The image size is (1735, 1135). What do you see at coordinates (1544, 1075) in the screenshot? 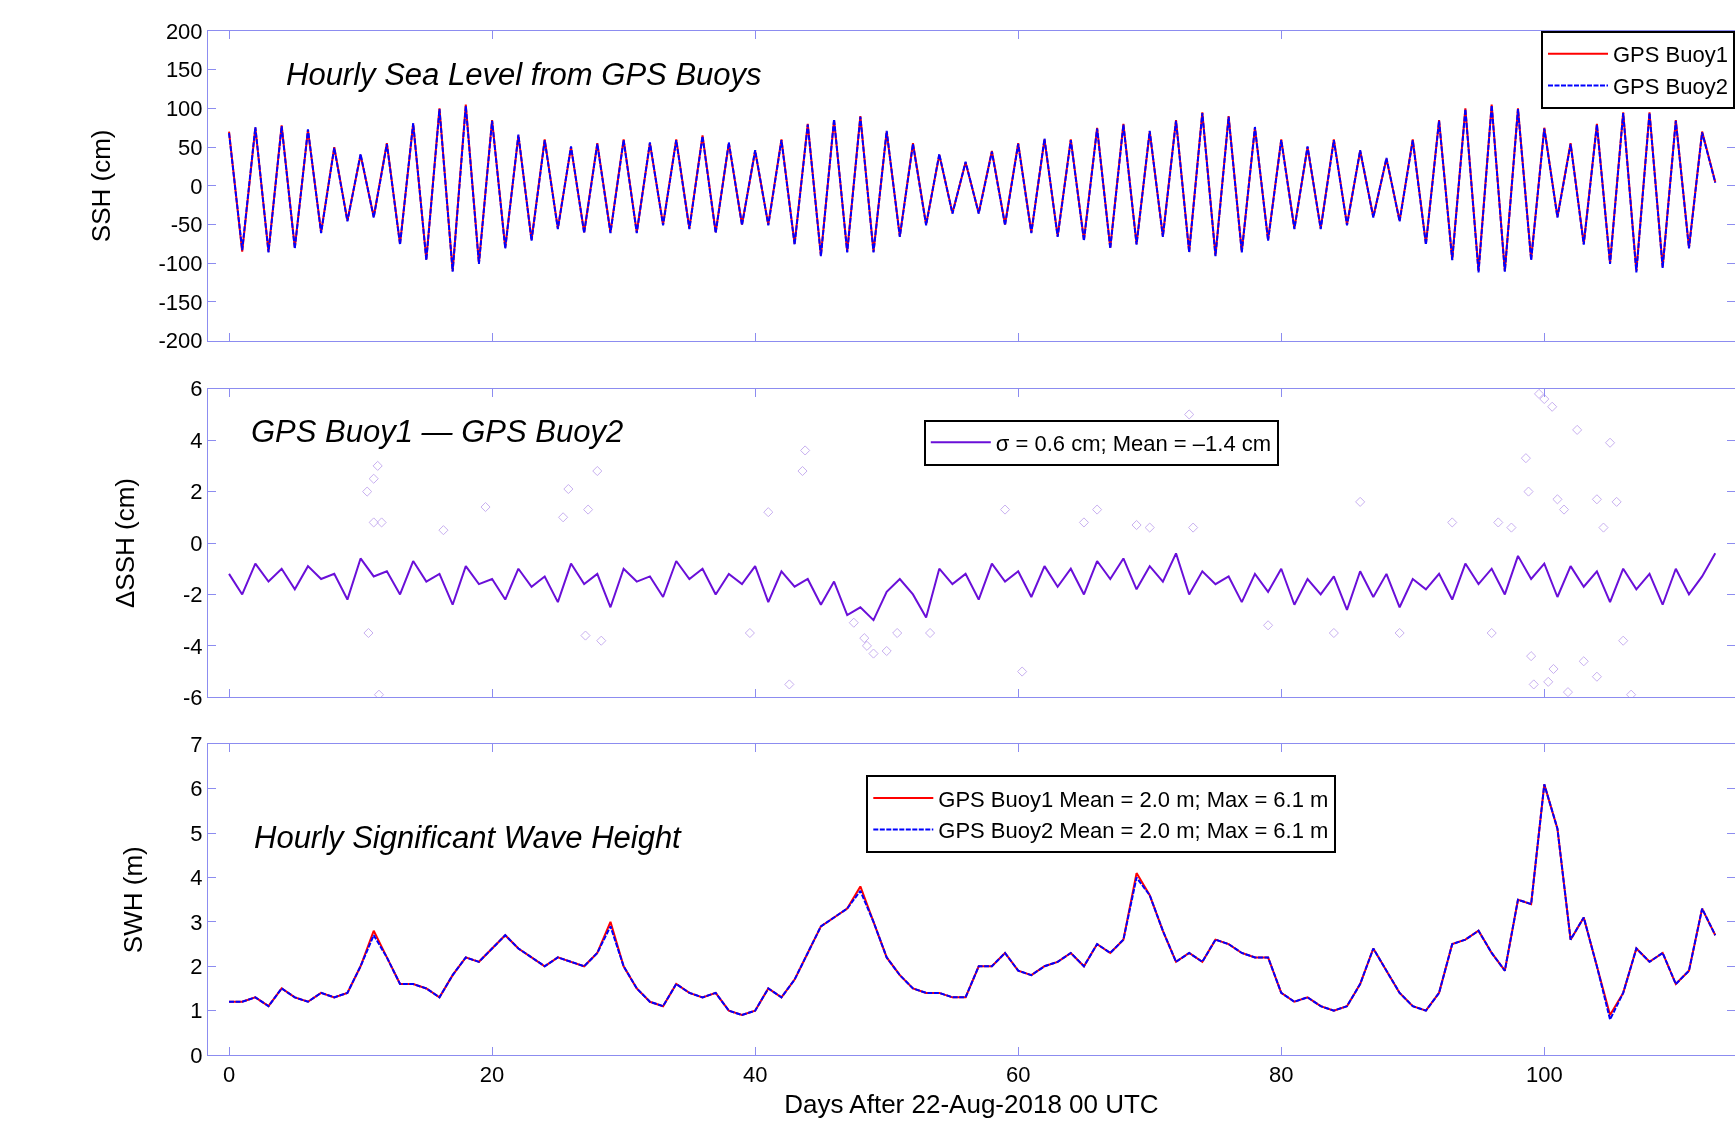
I see `x-tick-label: 100` at bounding box center [1544, 1075].